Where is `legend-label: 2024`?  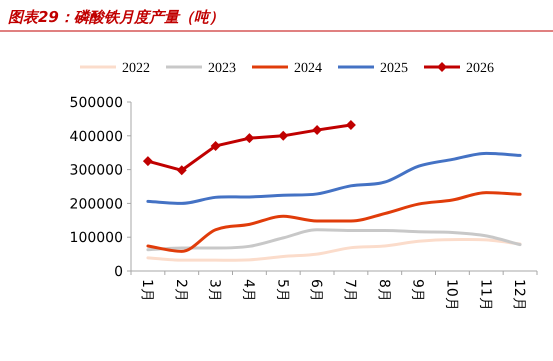 legend-label: 2024 is located at coordinates (308, 68).